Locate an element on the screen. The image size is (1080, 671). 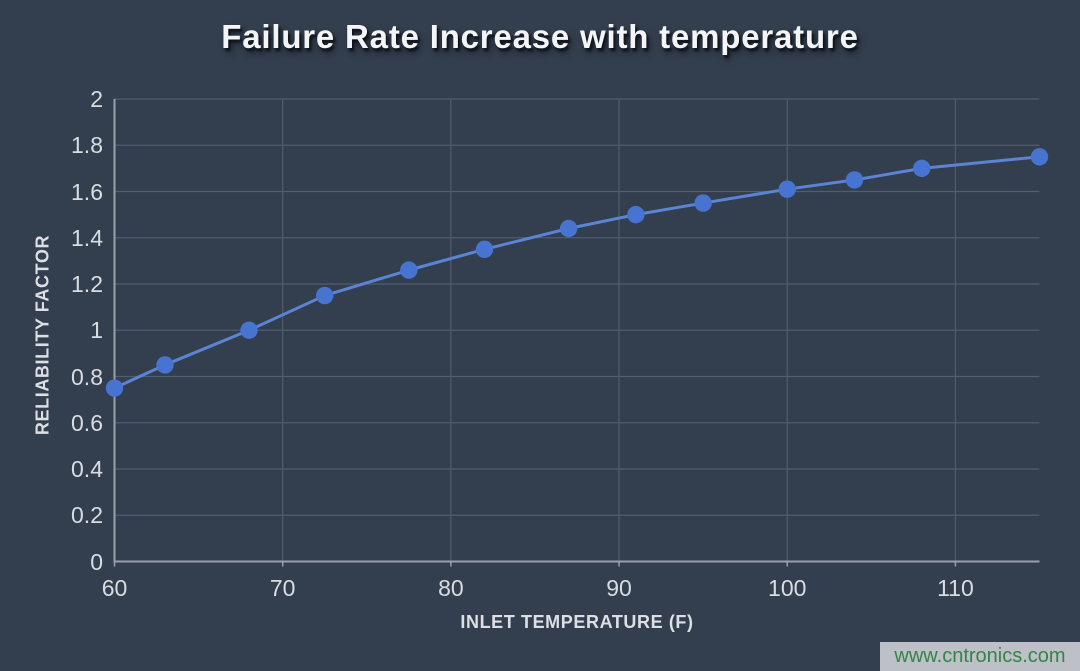
x-tick-label: 110 is located at coordinates (955, 588).